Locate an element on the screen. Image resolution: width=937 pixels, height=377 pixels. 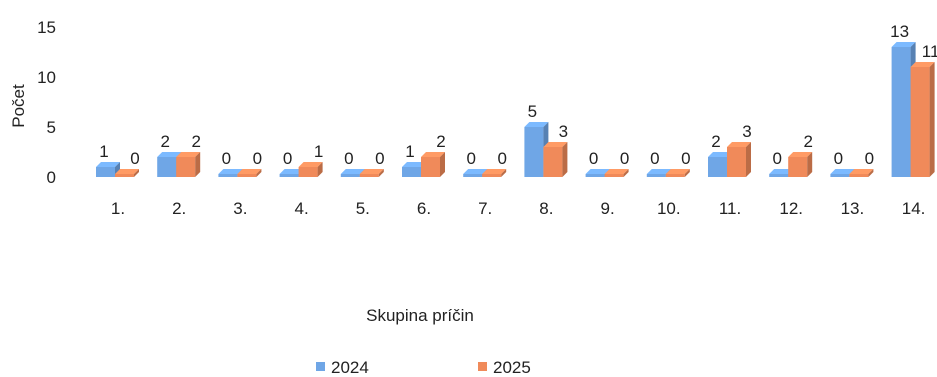
data-label-2025-11: 3 is located at coordinates (746, 131).